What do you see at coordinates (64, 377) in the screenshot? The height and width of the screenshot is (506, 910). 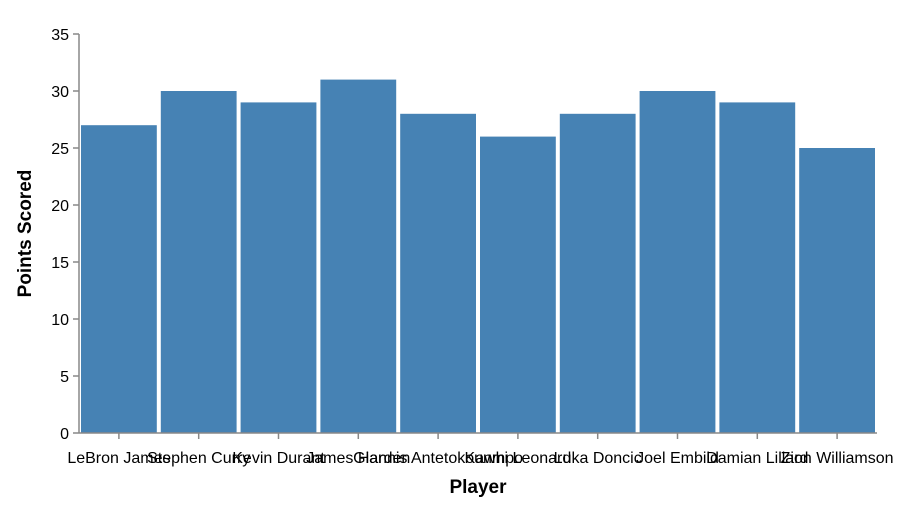 I see `y-tick-label: 5` at bounding box center [64, 377].